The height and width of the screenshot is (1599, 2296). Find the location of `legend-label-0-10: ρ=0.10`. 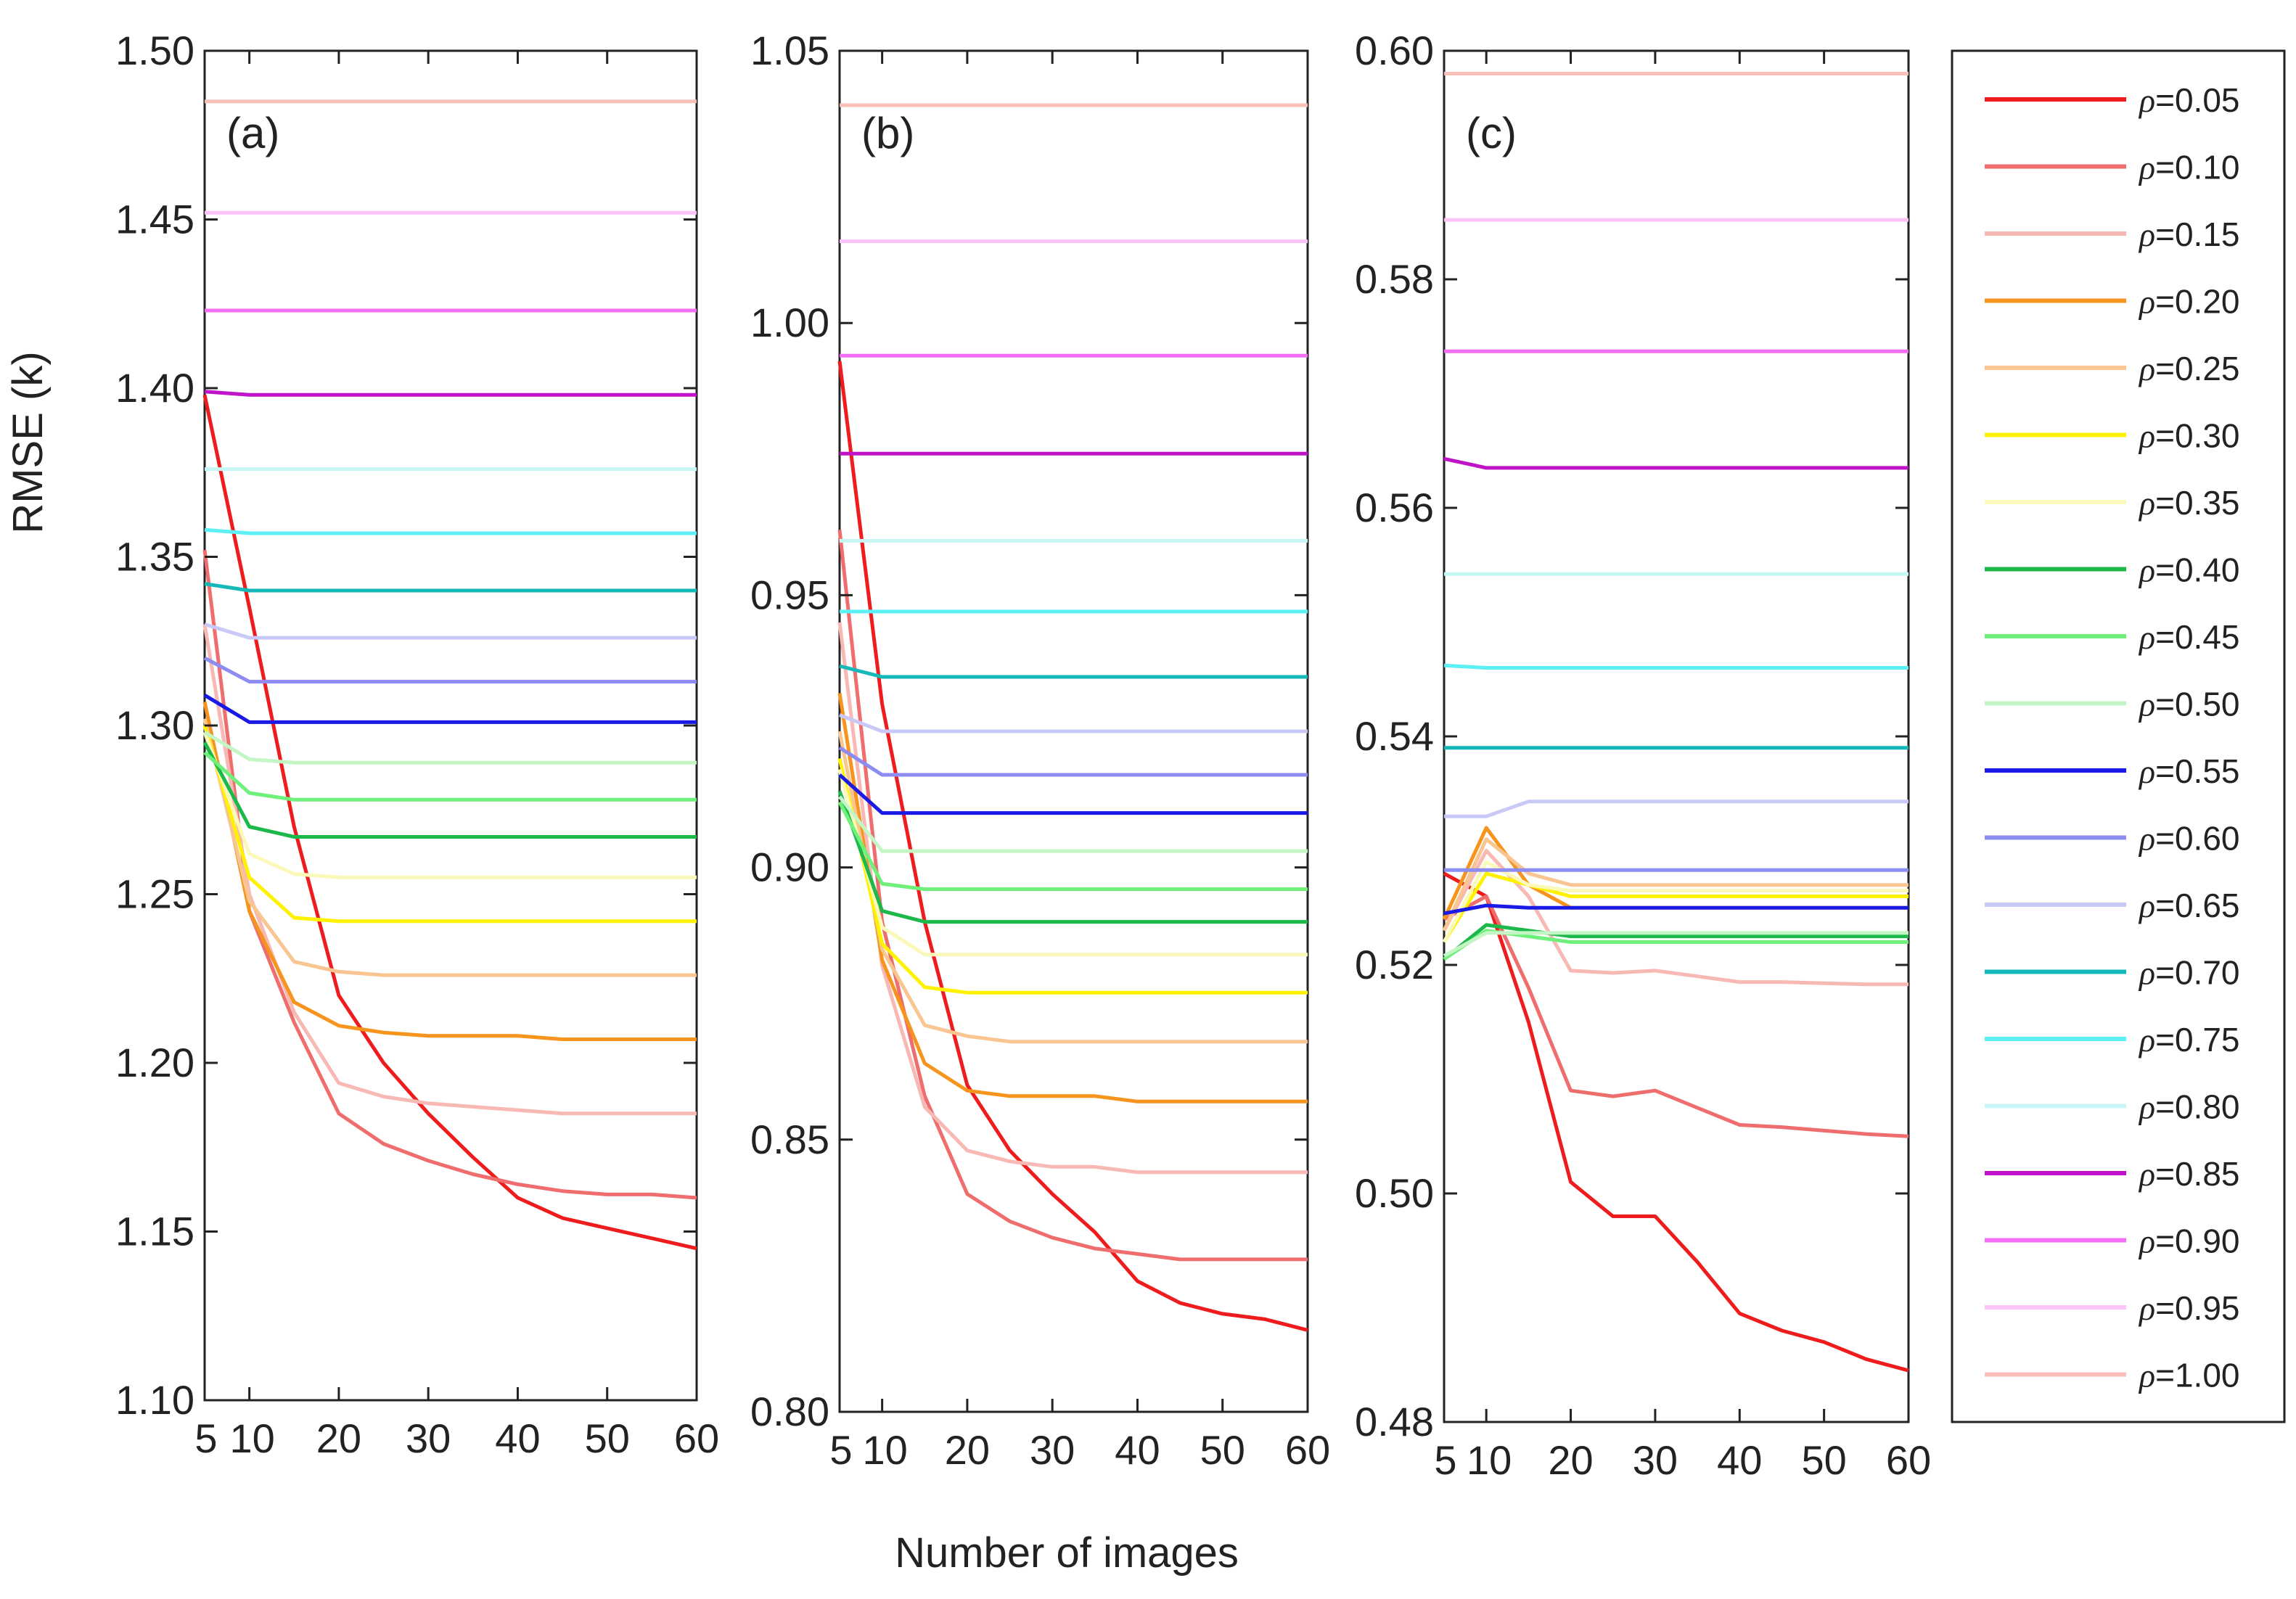

legend-label-0-10: ρ=0.10 is located at coordinates (2189, 168).